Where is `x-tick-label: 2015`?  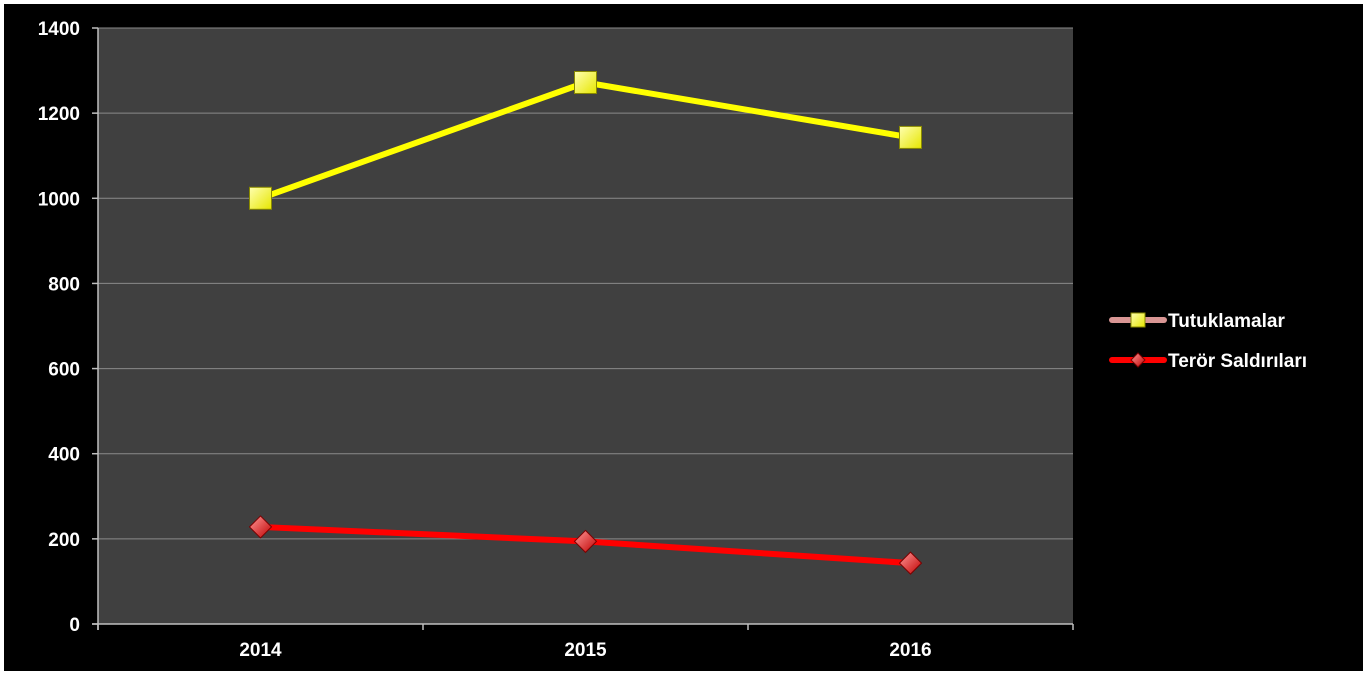
x-tick-label: 2015 is located at coordinates (585, 650).